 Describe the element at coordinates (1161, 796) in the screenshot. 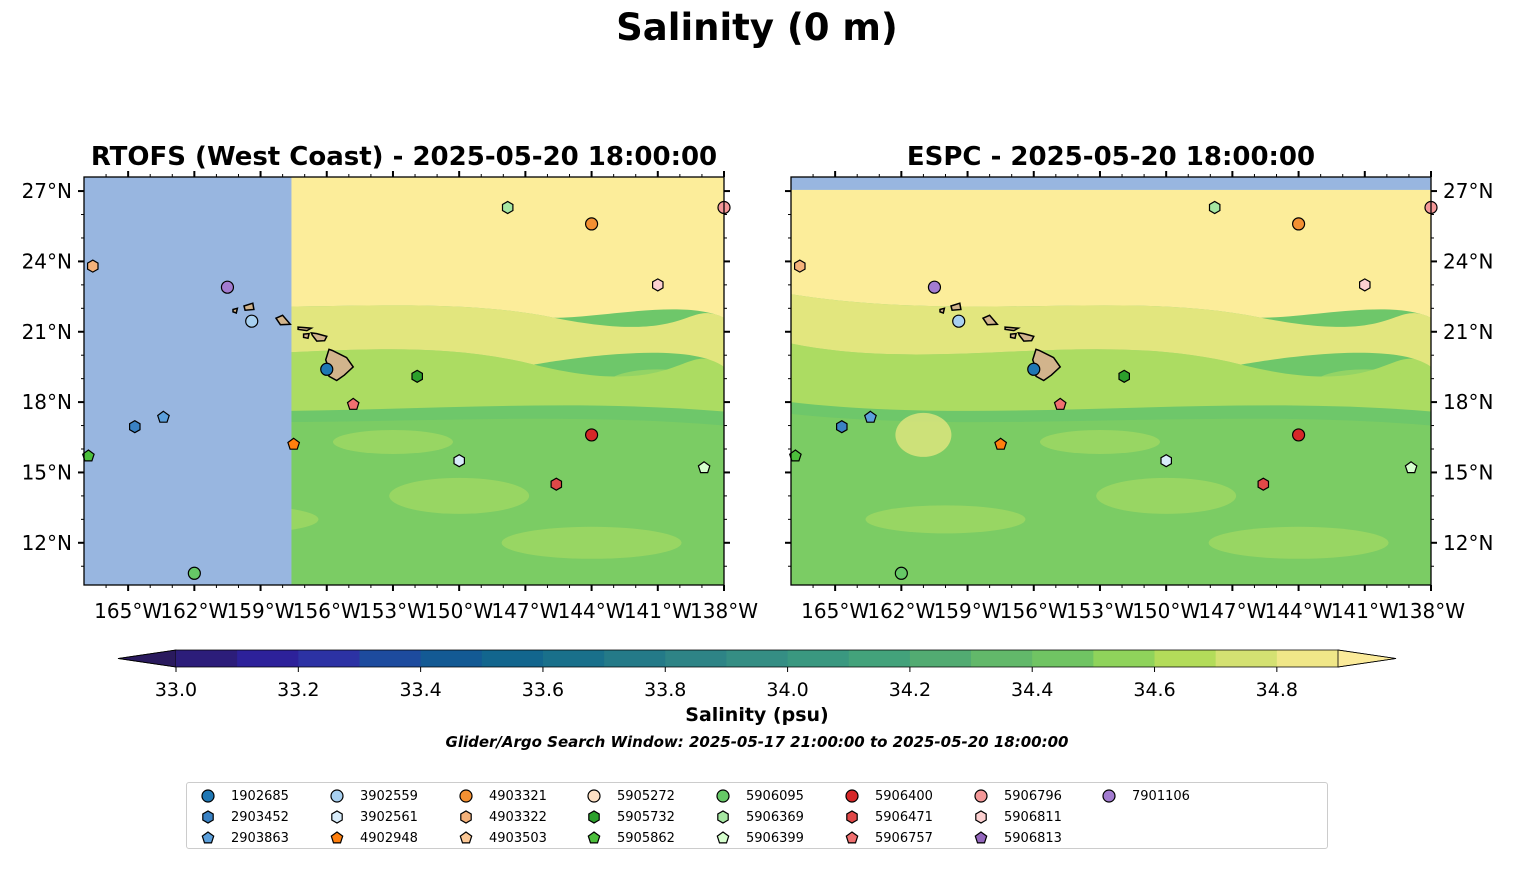

I see `legend-label: 7901106` at that location.